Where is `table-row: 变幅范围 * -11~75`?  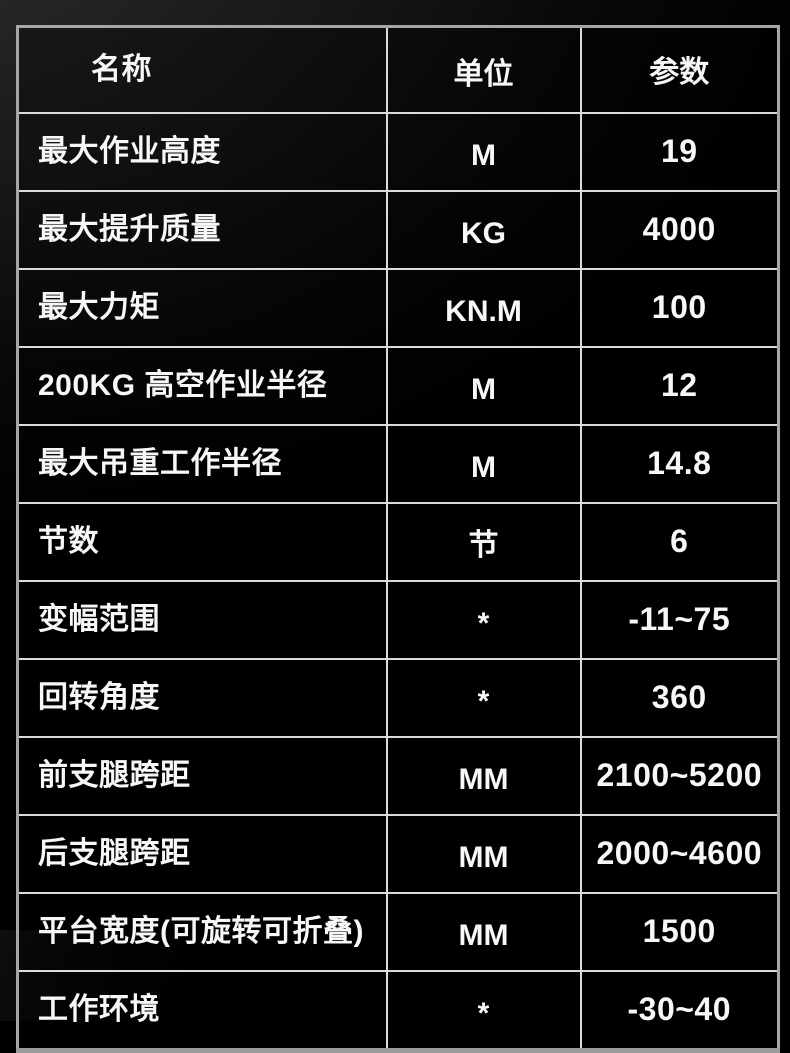
table-row: 变幅范围 * -11~75 is located at coordinates (398, 620).